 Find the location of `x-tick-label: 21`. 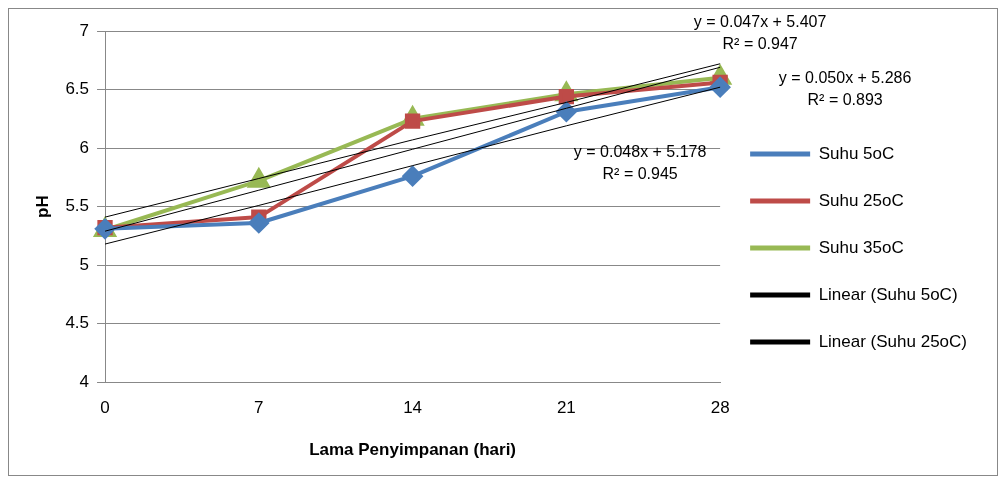

x-tick-label: 21 is located at coordinates (566, 408).